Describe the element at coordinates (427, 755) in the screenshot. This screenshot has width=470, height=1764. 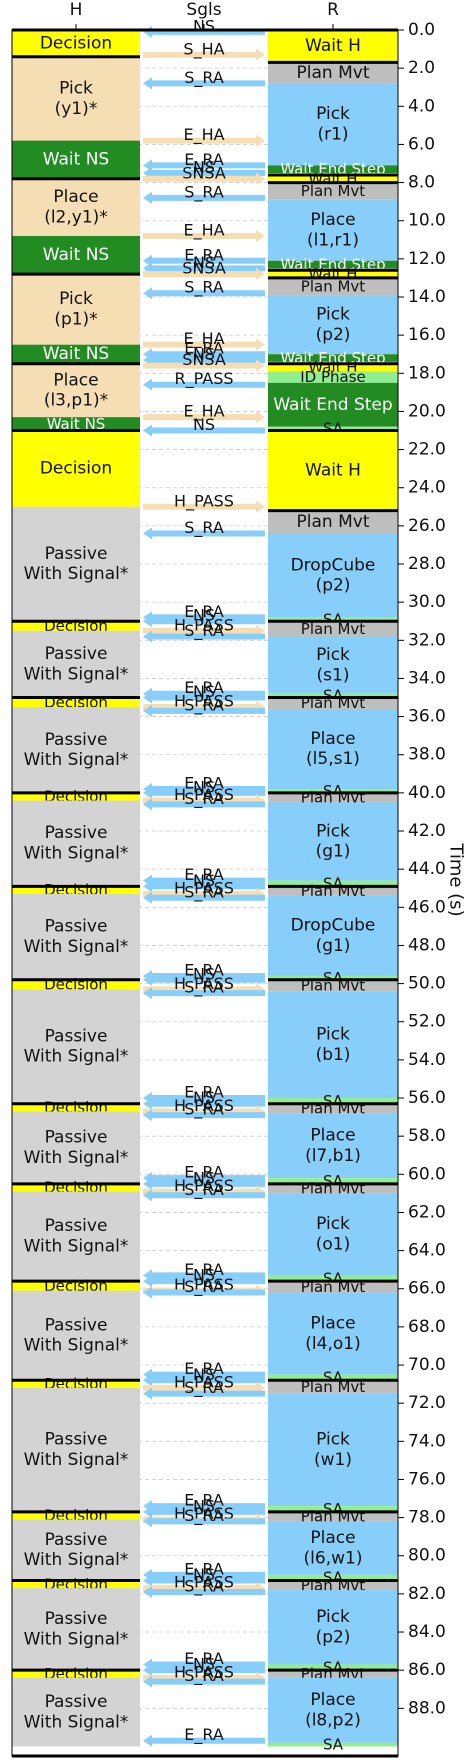
I see `y-tick-label: 38.0` at that location.